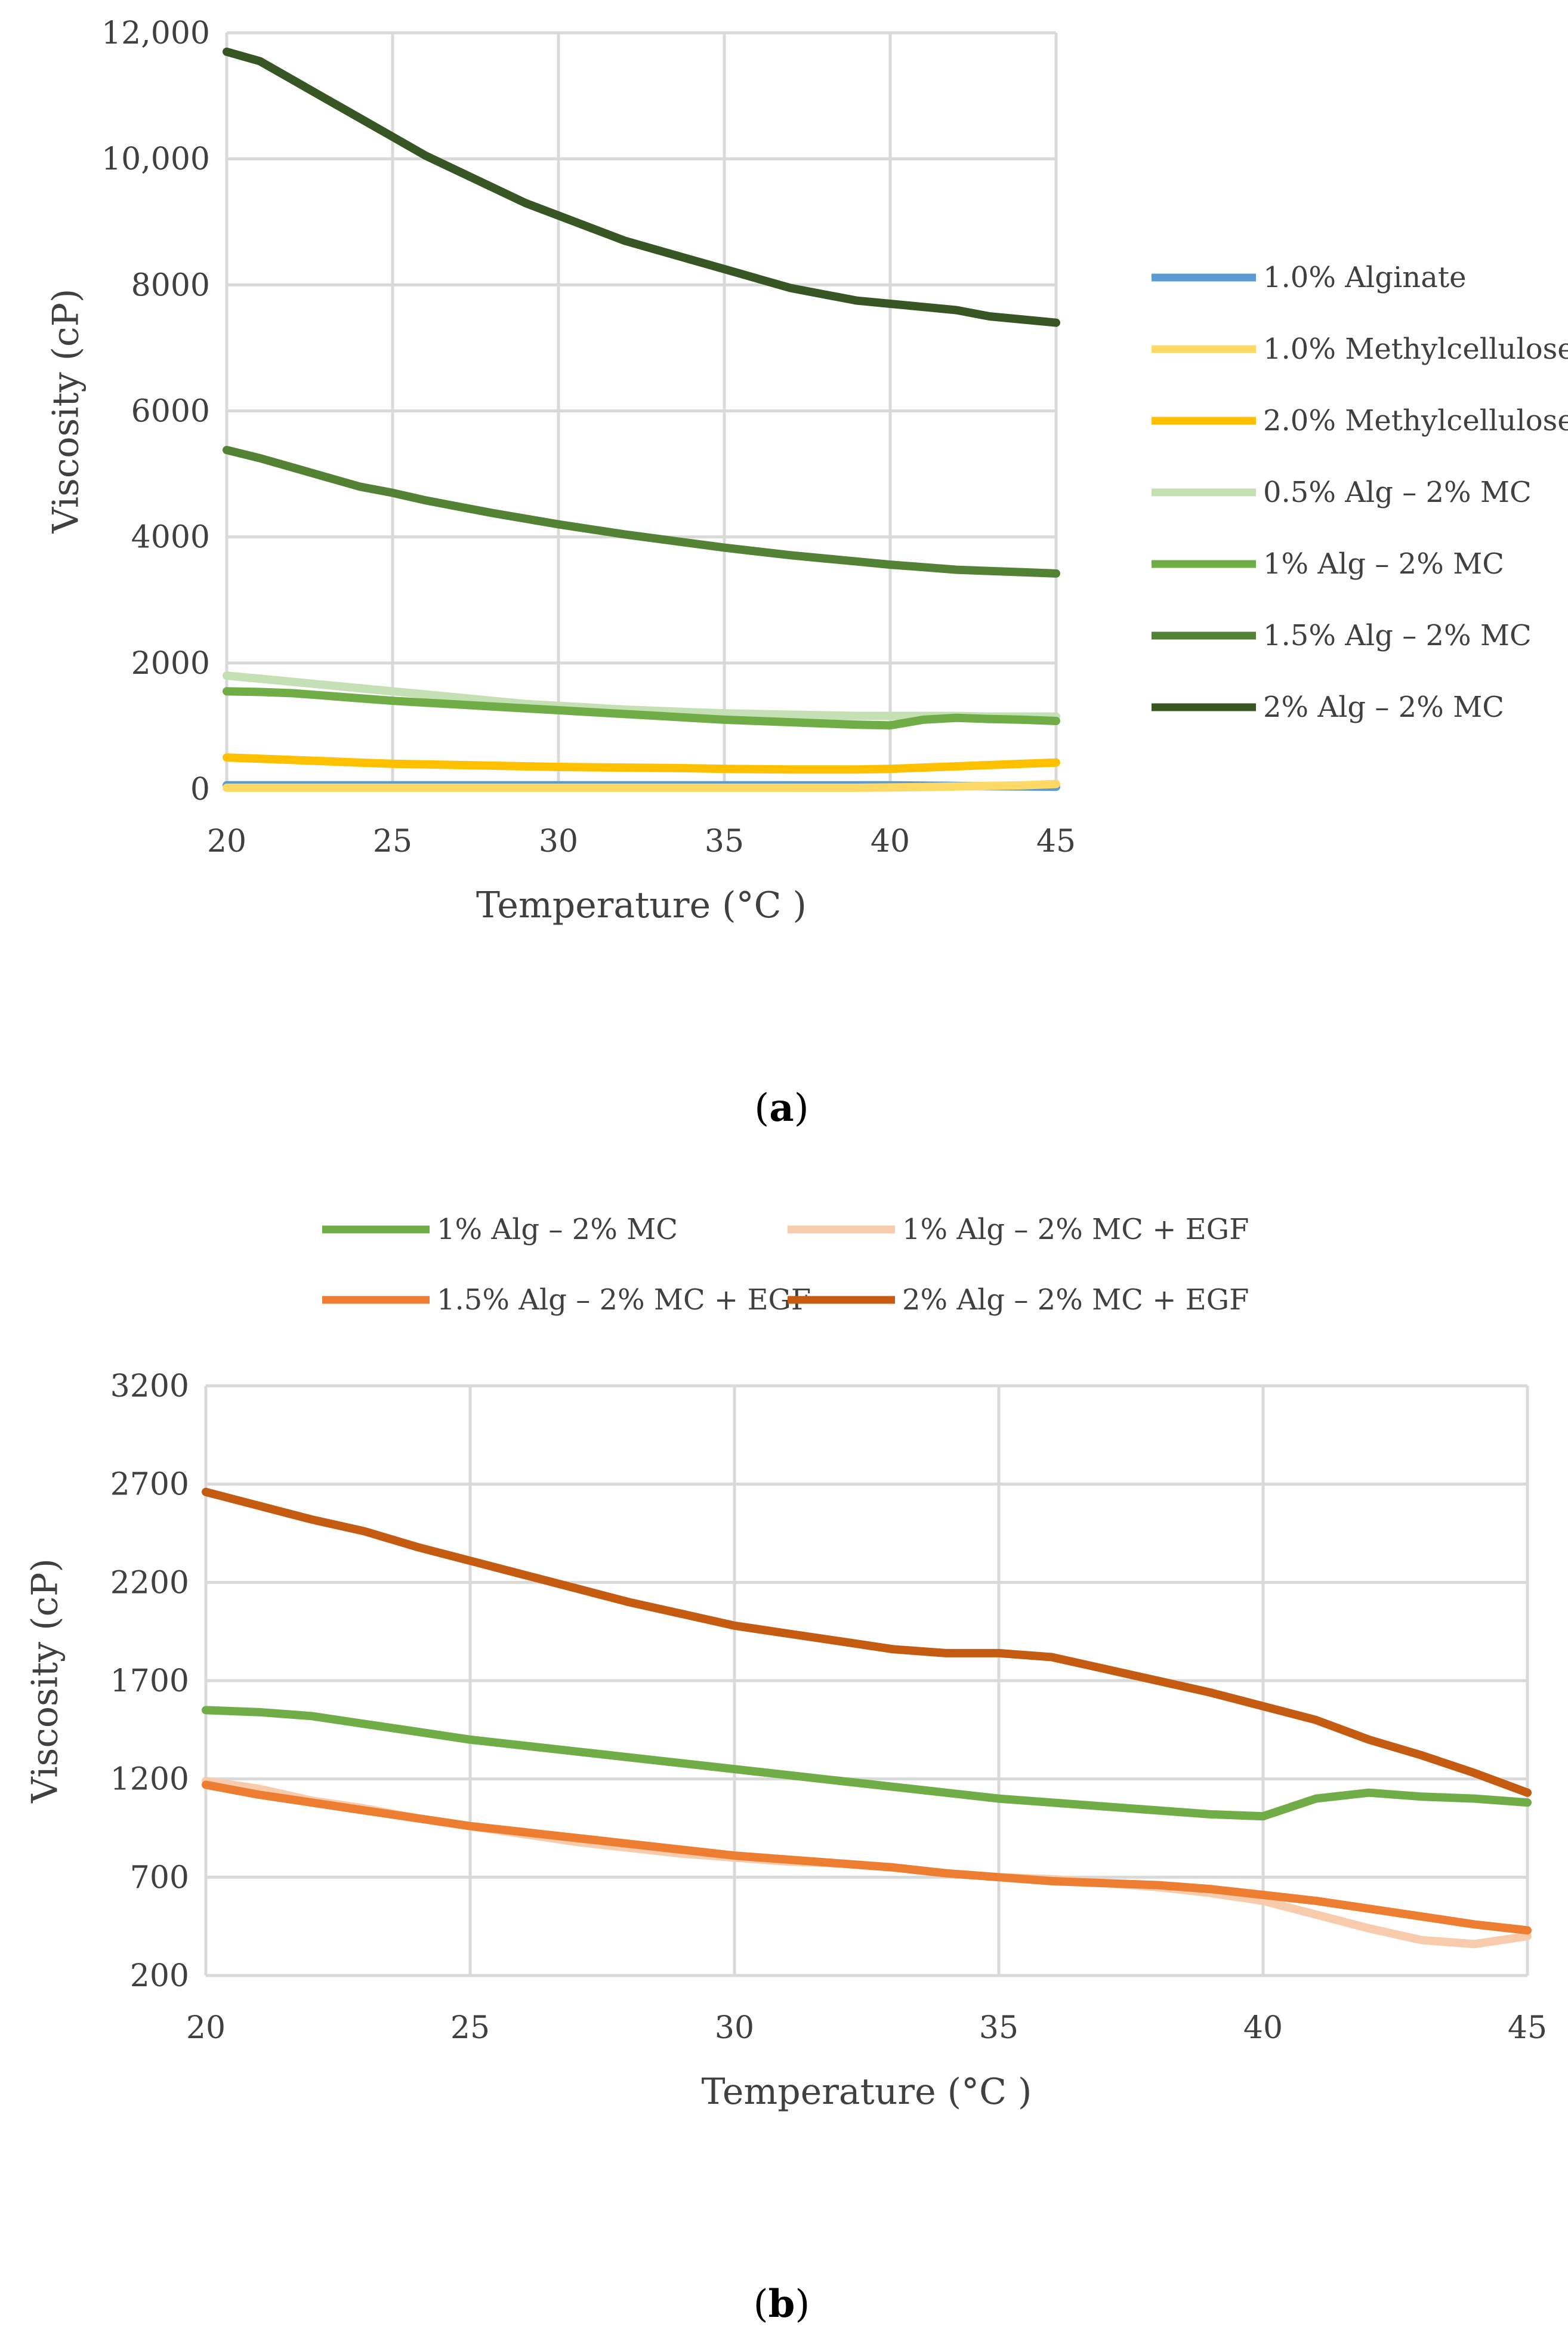 Image resolution: width=1568 pixels, height=2333 pixels. I want to click on y-tick-label: 1200, so click(149, 1780).